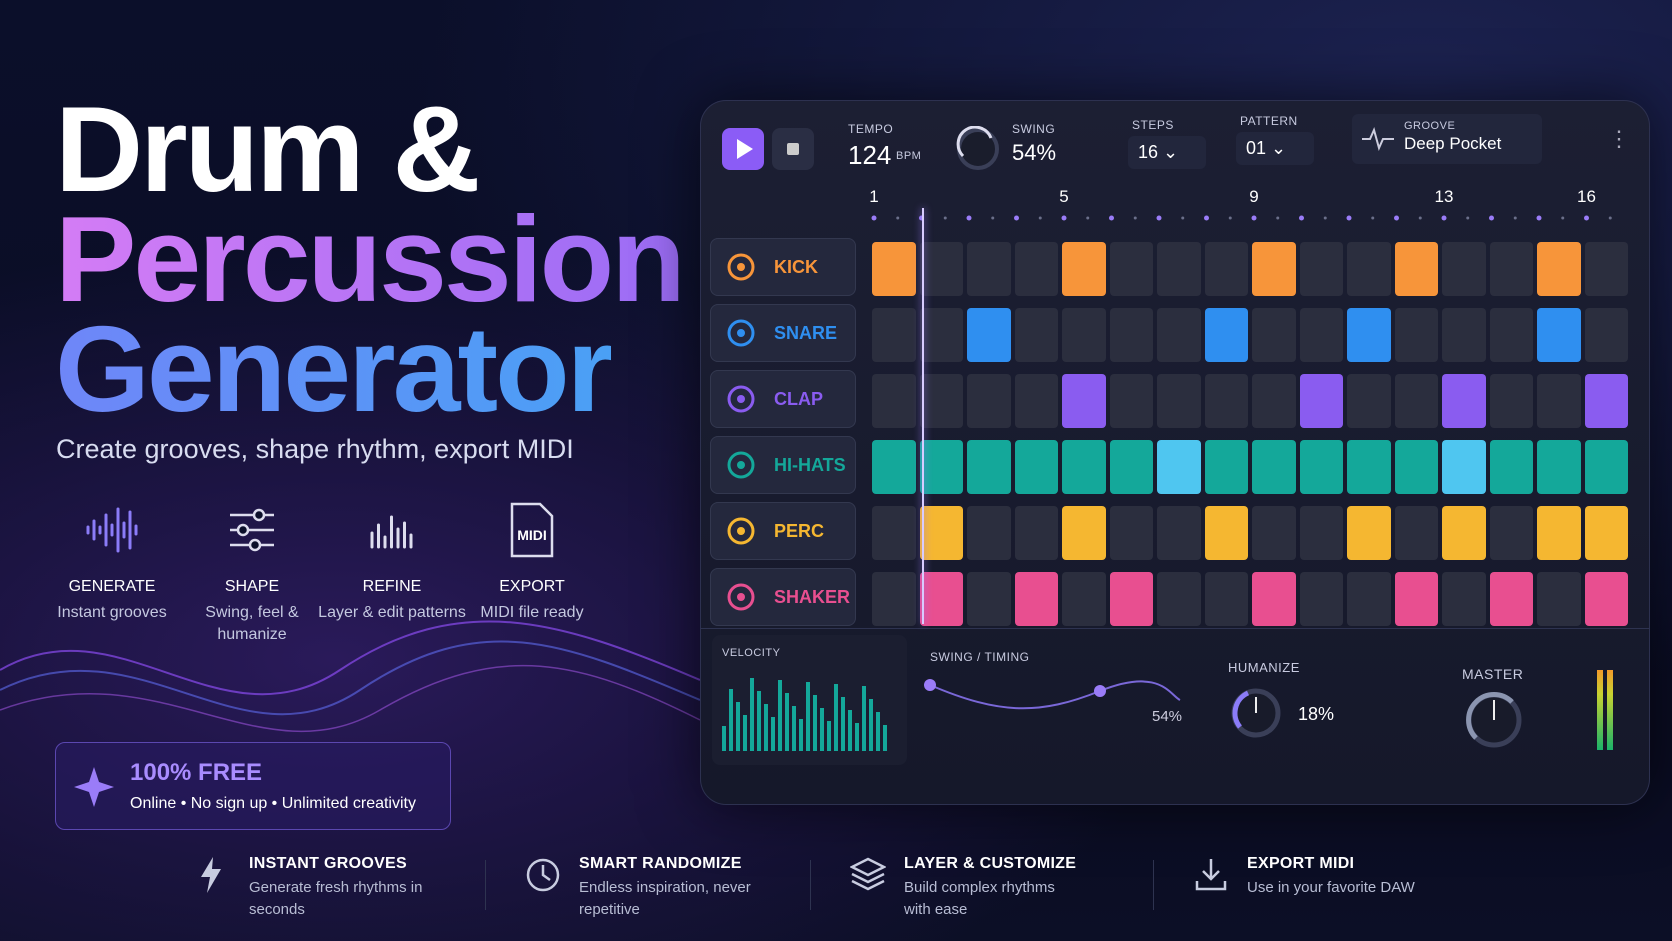  I want to click on track-button: CLAP, so click(783, 399).